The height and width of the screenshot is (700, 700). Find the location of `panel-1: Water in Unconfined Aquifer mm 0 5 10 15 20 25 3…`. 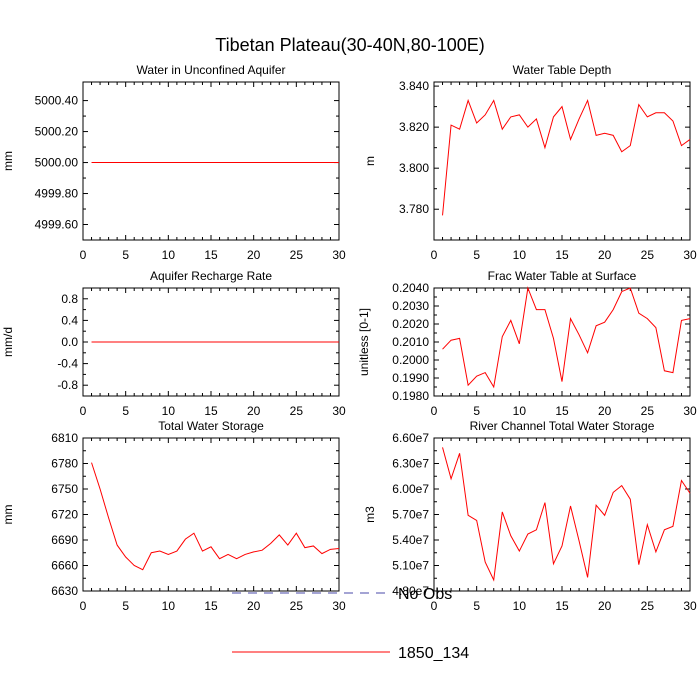

panel-1: Water in Unconfined Aquifer mm 0 5 10 15 20 25 3… is located at coordinates (173, 162).